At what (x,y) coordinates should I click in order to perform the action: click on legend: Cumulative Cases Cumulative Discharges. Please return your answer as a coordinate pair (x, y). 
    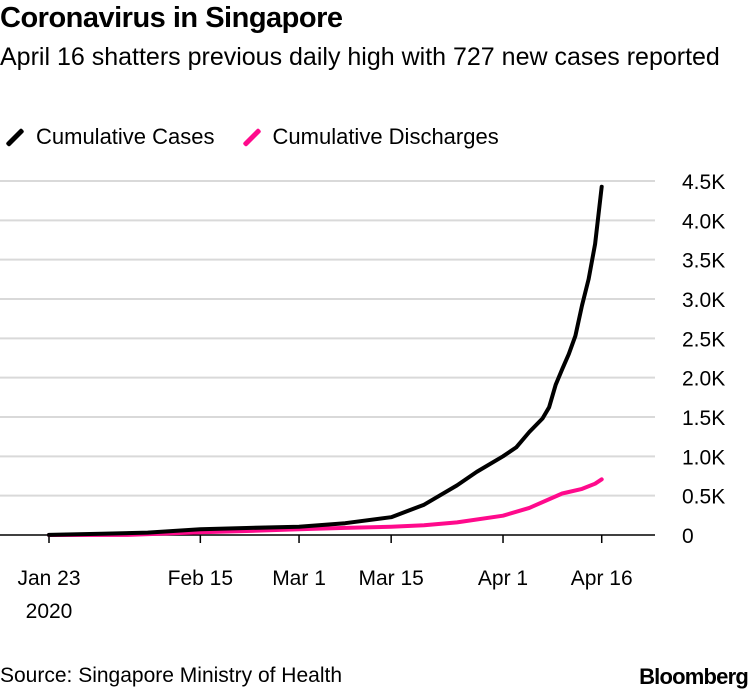
    Looking at the image, I should click on (260, 137).